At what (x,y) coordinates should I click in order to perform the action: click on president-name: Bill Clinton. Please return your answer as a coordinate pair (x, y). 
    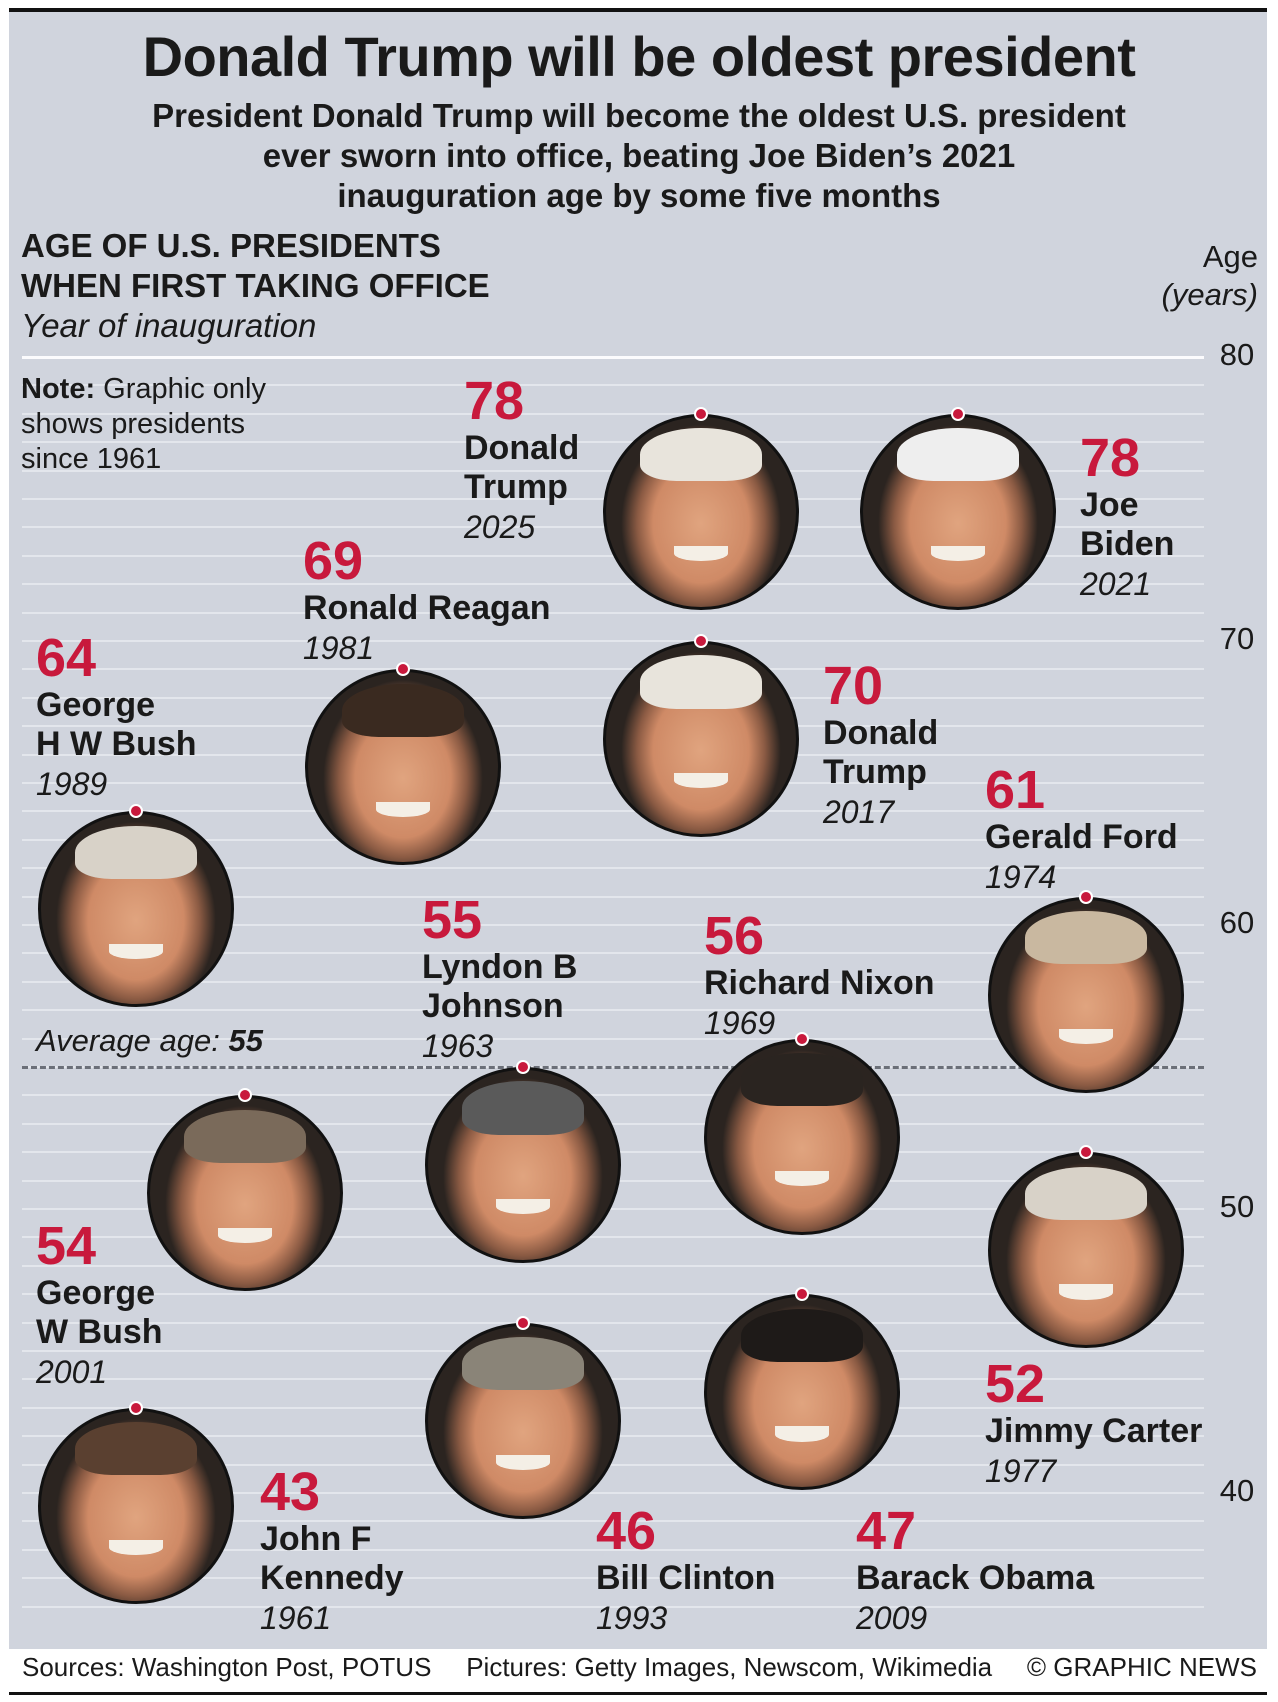
    Looking at the image, I should click on (686, 1578).